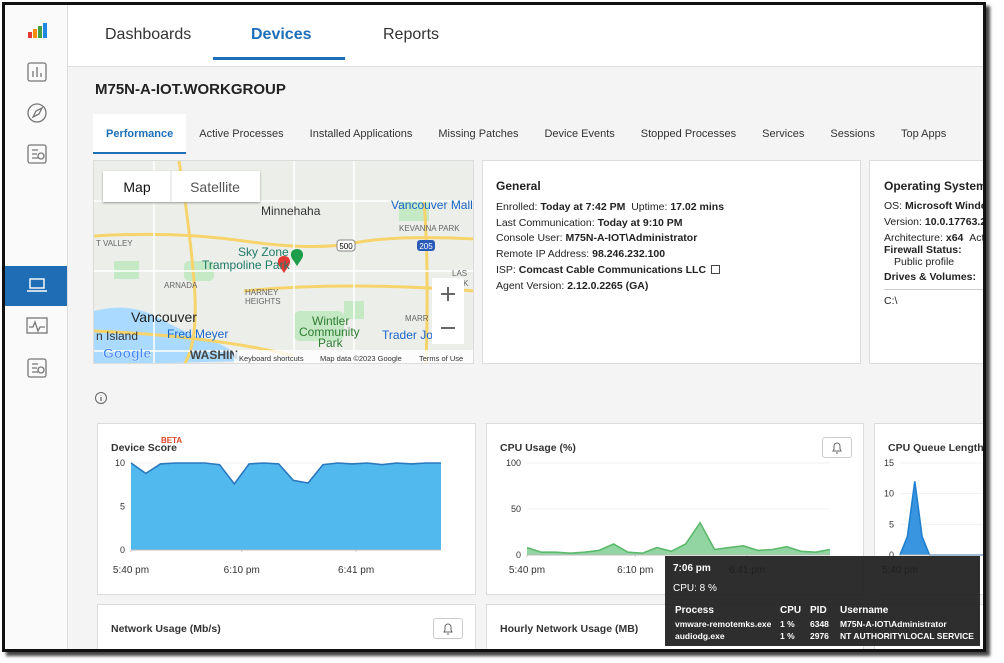  Describe the element at coordinates (417, 318) in the screenshot. I see `map-label: MARR` at that location.